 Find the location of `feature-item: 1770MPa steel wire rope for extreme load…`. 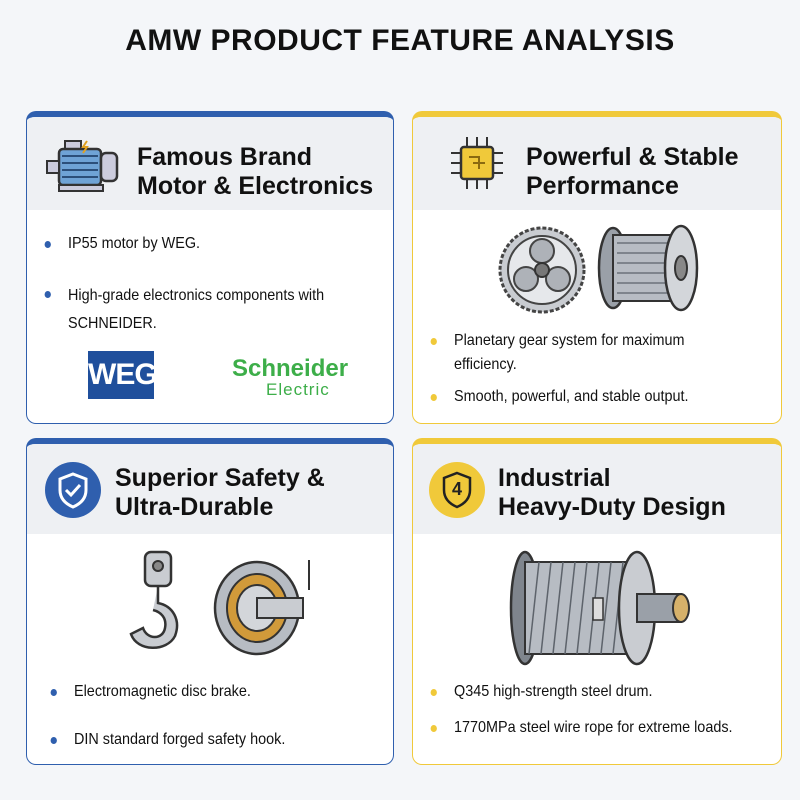

feature-item: 1770MPa steel wire rope for extreme load… is located at coordinates (580, 728).